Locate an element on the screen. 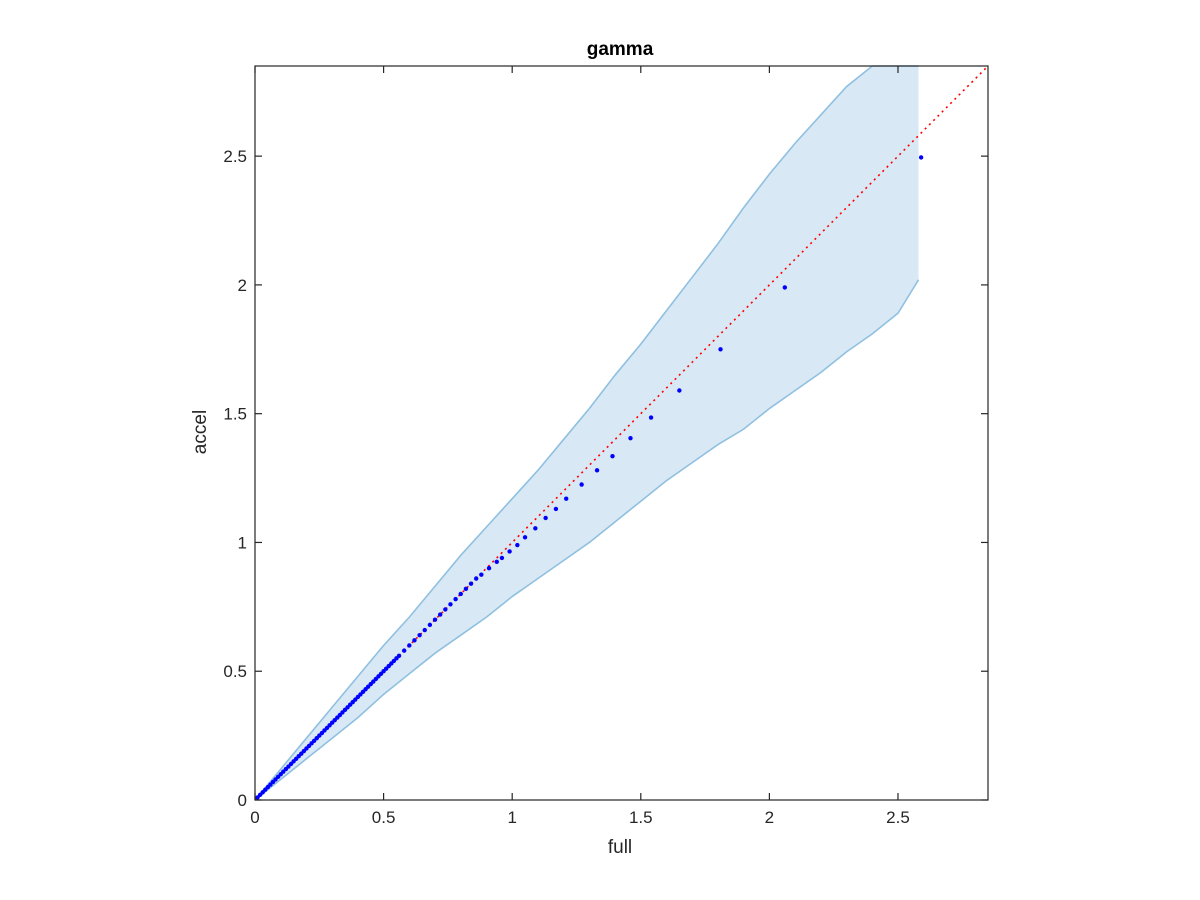 The height and width of the screenshot is (900, 1200). x-tick-label: 2.5 is located at coordinates (898, 817).